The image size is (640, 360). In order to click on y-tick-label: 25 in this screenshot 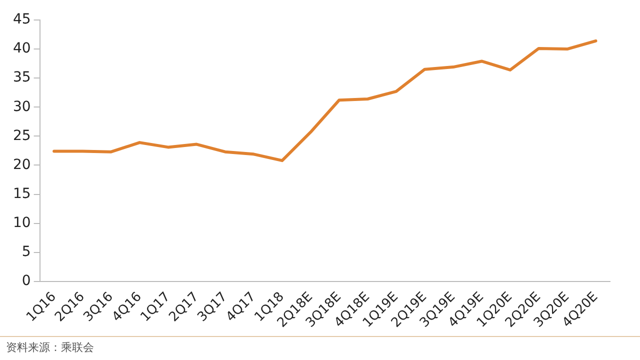, I will do `click(21, 136)`.